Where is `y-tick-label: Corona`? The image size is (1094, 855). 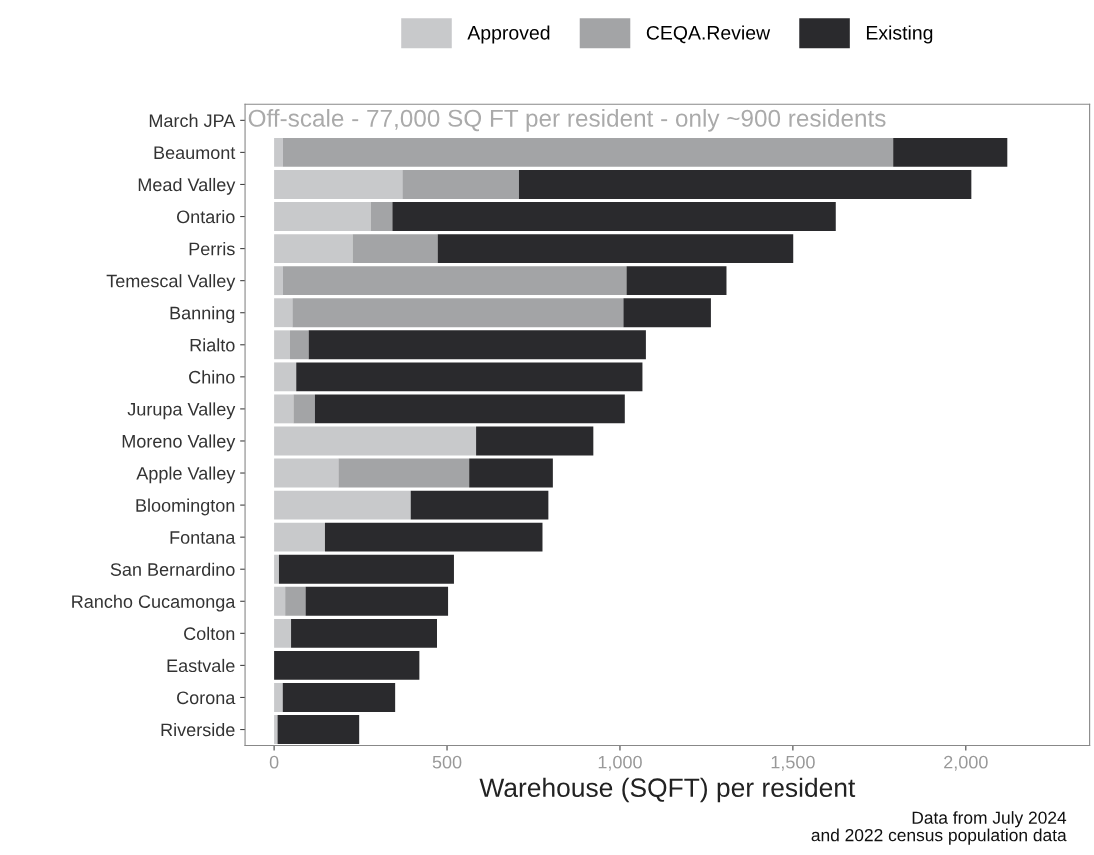 y-tick-label: Corona is located at coordinates (206, 698).